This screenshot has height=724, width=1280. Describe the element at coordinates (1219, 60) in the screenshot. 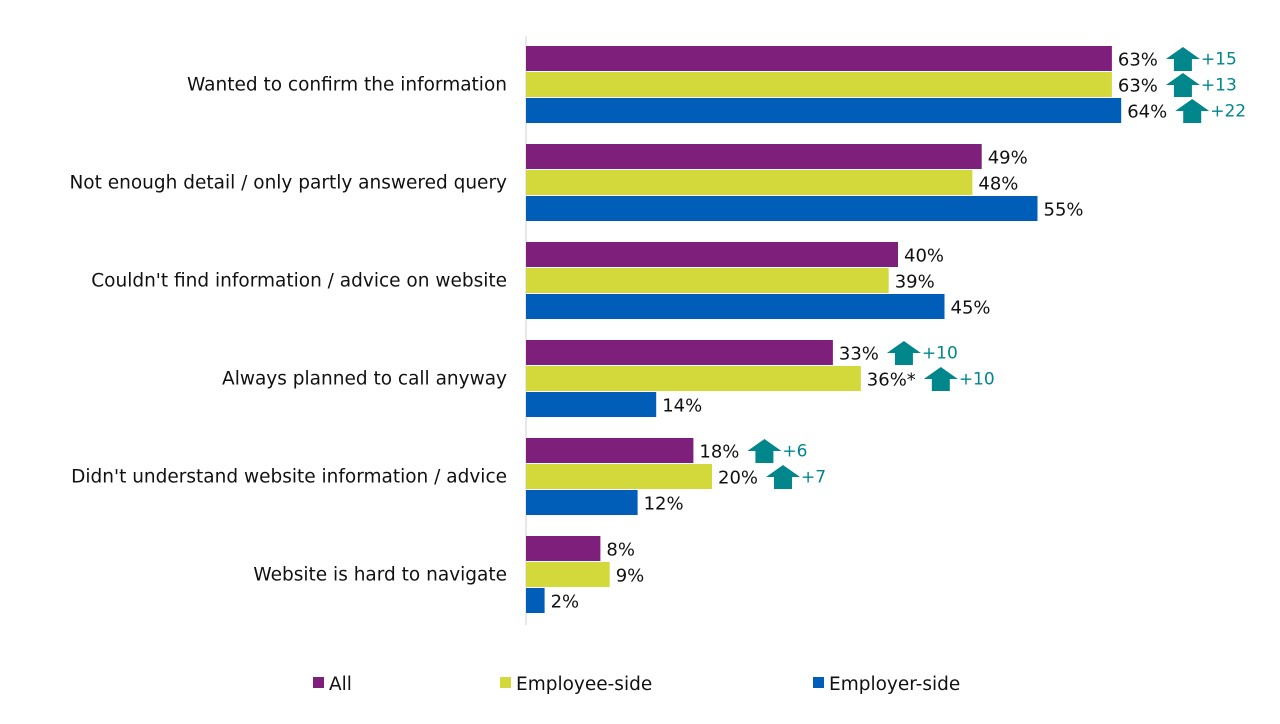

I see `change-label: +15` at that location.